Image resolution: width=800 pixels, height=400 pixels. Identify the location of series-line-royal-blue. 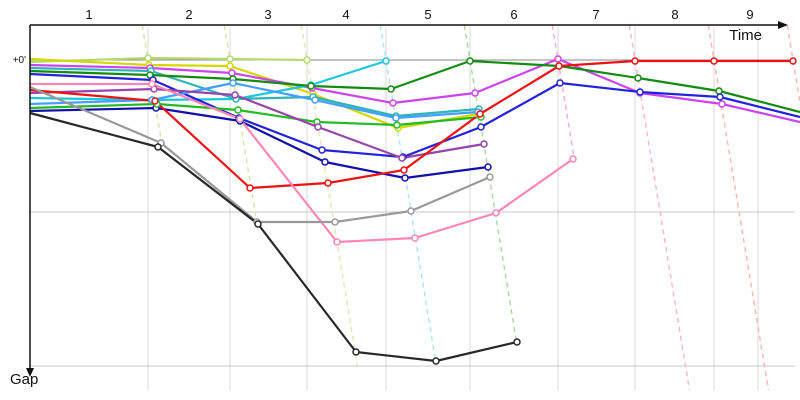
(259, 143).